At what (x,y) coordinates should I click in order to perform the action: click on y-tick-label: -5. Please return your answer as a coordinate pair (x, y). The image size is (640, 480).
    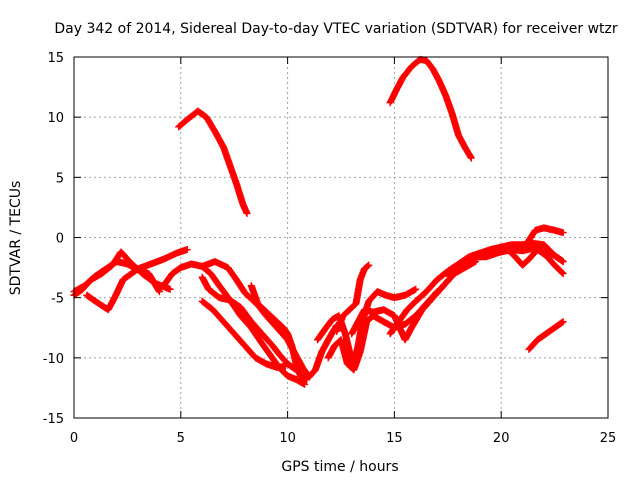
    Looking at the image, I should click on (57, 299).